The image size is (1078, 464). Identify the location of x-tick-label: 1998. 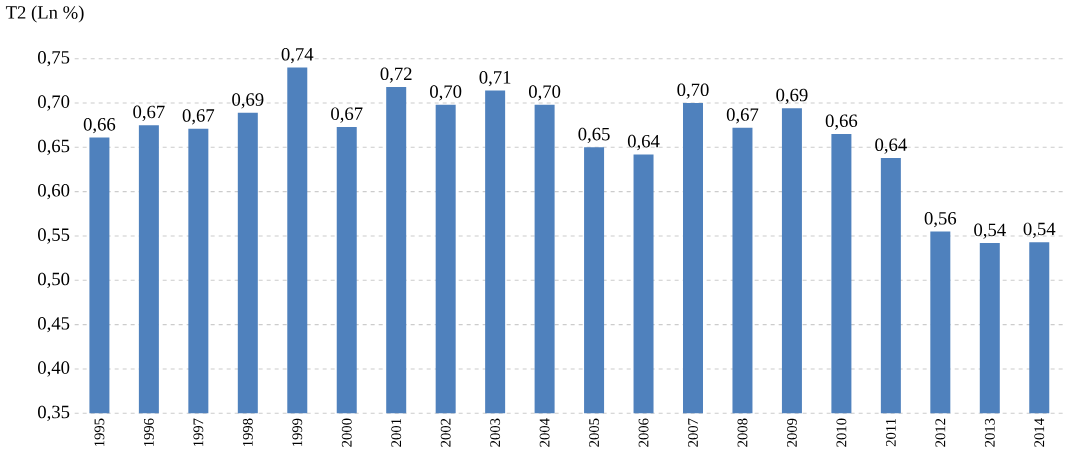
(247, 432).